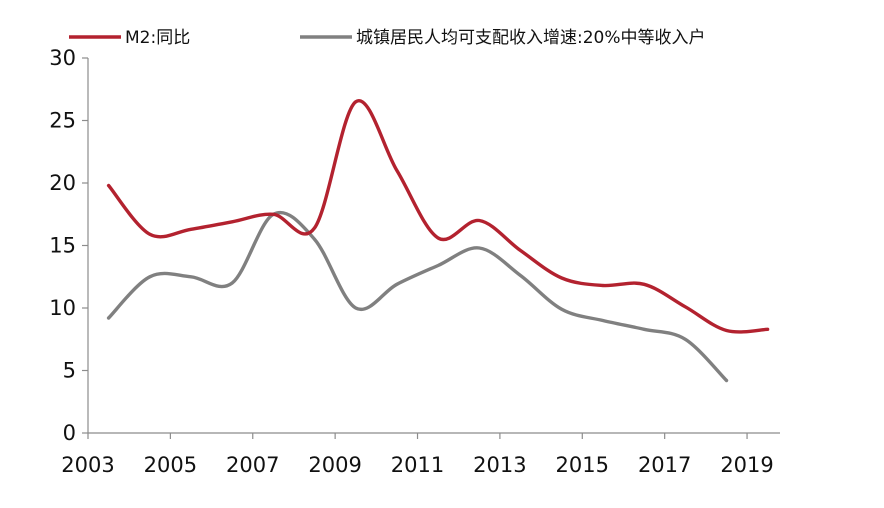 The height and width of the screenshot is (508, 884). I want to click on x-tick-label: 2019, so click(746, 465).